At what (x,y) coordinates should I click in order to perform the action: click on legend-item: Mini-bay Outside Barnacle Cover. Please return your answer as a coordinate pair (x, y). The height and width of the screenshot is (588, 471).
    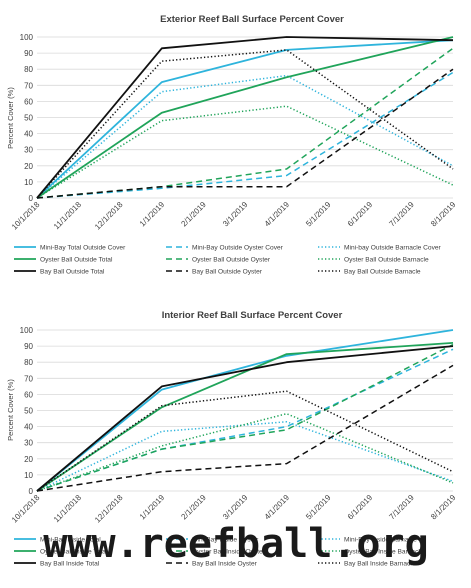
    Looking at the image, I should click on (380, 248).